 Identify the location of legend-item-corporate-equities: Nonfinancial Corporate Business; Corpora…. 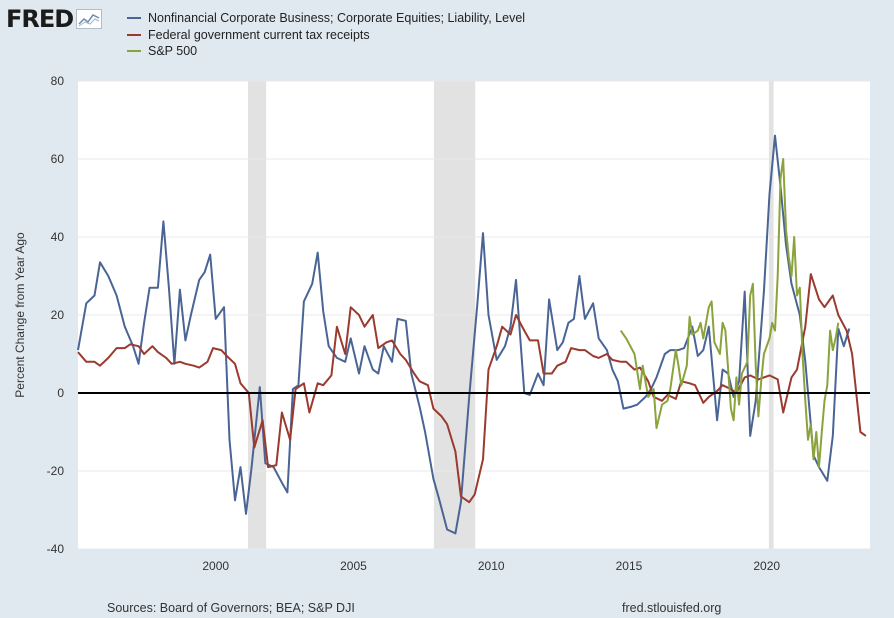
(326, 18).